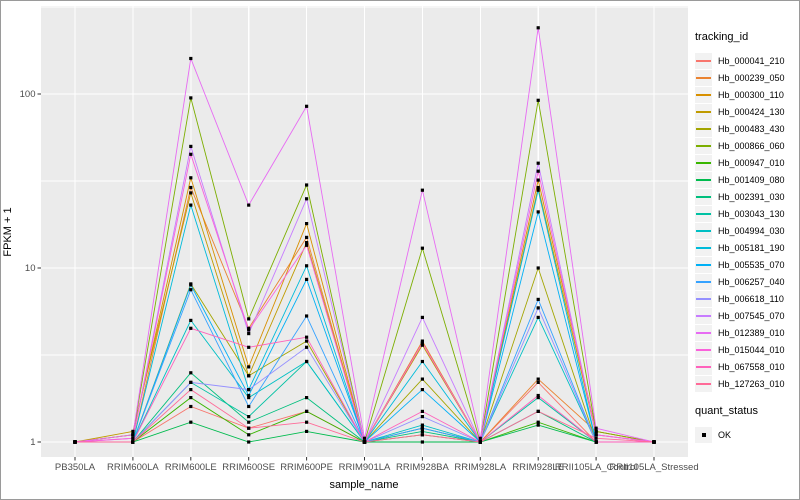  Describe the element at coordinates (191, 467) in the screenshot. I see `x-tick-label: RRIM600LE` at that location.